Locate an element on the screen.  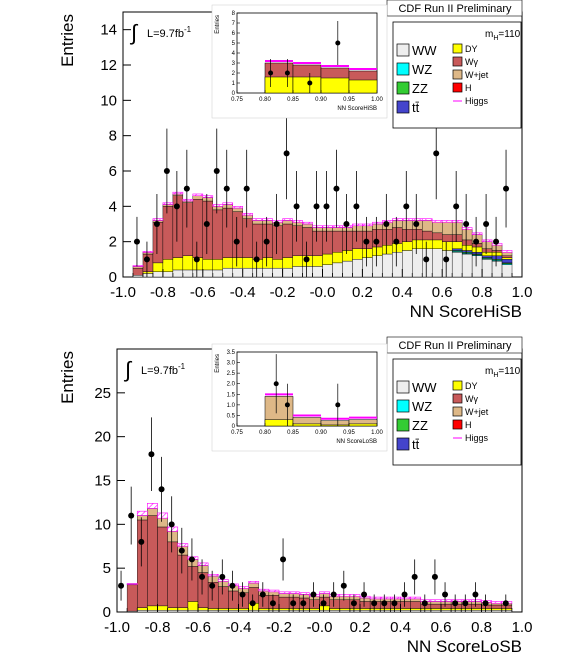
inset-x-tick-label: 0.85 is located at coordinates (293, 100).